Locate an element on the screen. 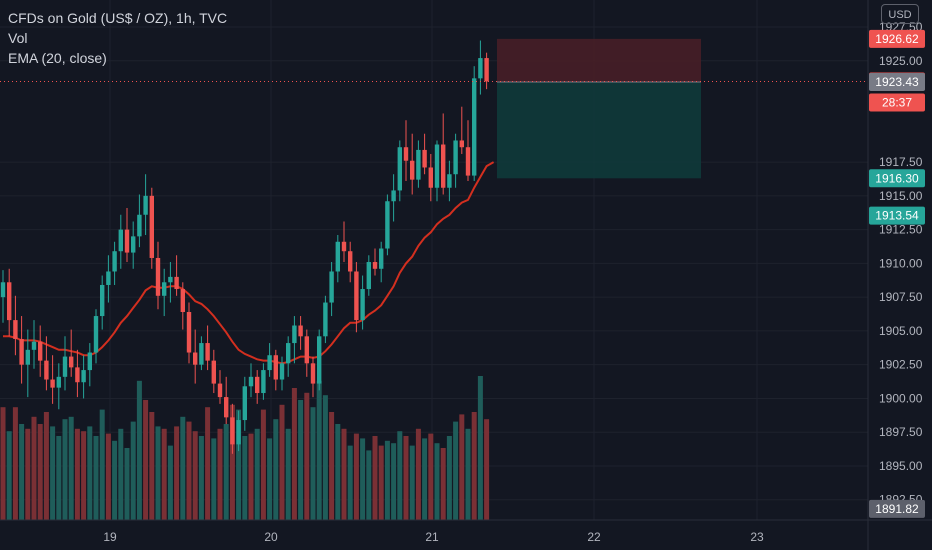 The height and width of the screenshot is (550, 932). legend-symbol: CFDs on Gold (US$ / OZ), 1h, TVC is located at coordinates (118, 18).